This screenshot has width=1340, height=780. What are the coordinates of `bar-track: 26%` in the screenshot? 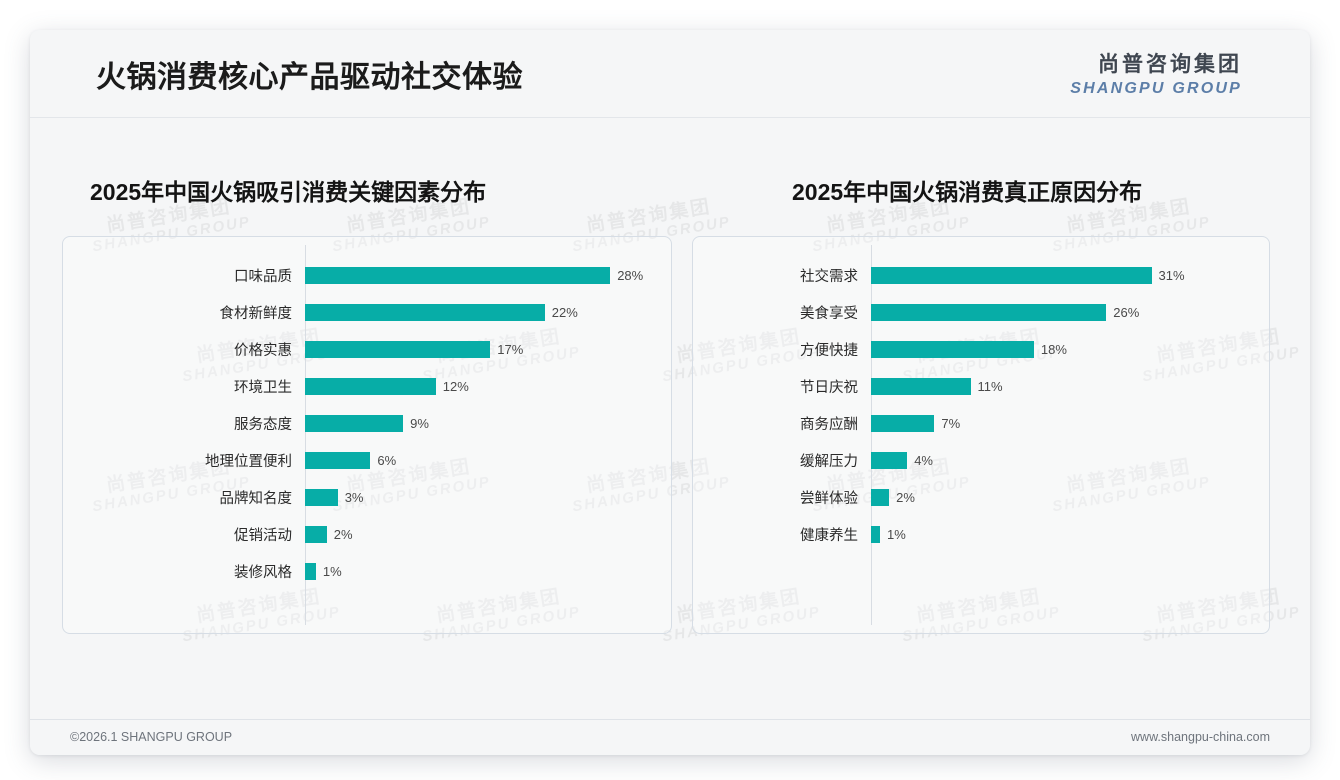 It's located at (1070, 312).